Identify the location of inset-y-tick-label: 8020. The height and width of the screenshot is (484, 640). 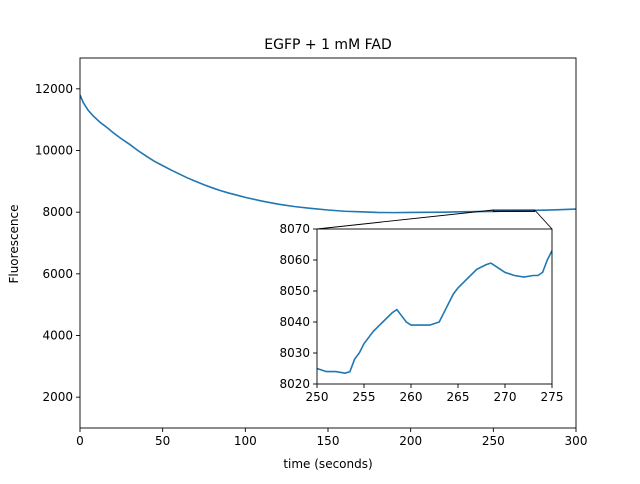
(294, 384).